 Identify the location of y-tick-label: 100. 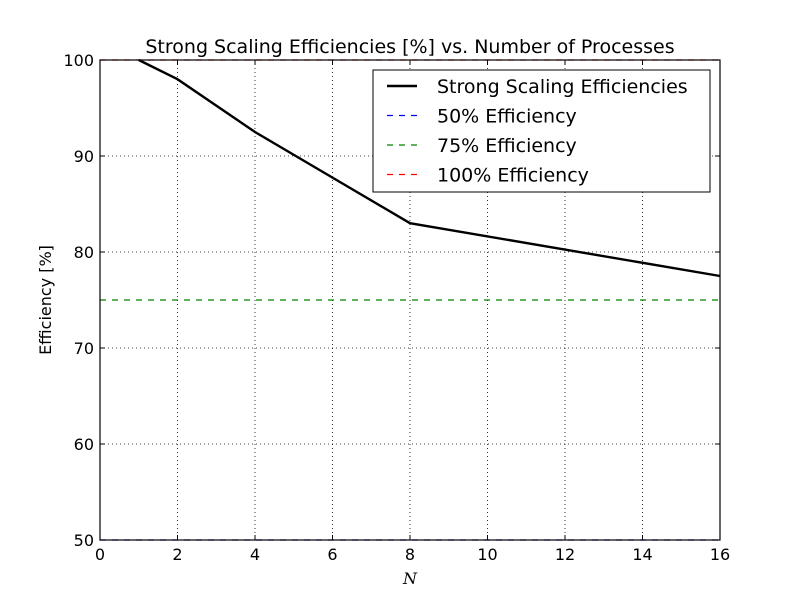
(78, 60).